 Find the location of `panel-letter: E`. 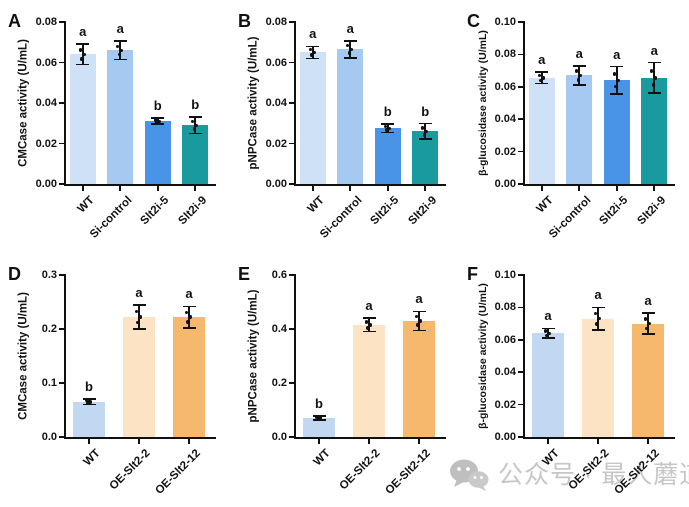

panel-letter: E is located at coordinates (244, 274).